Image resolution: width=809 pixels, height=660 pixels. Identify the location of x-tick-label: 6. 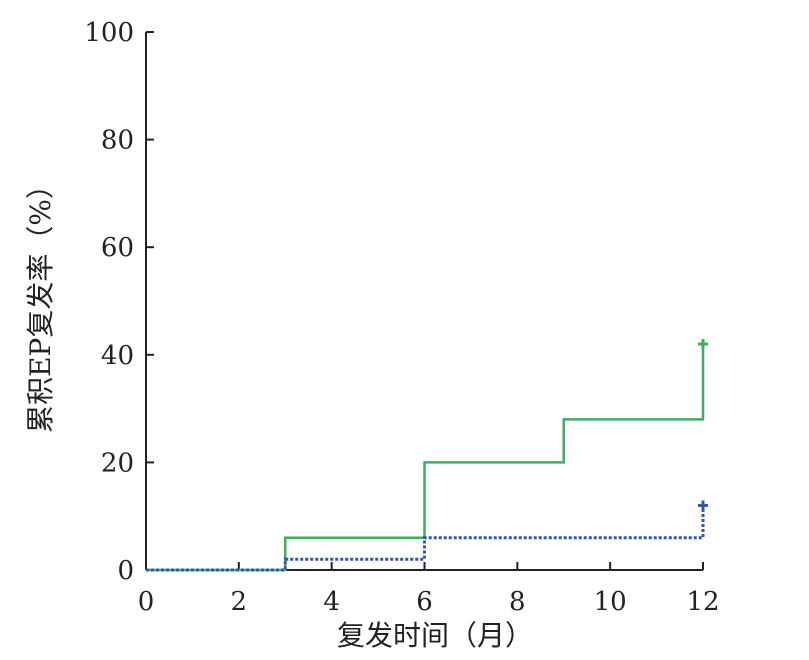
(424, 602).